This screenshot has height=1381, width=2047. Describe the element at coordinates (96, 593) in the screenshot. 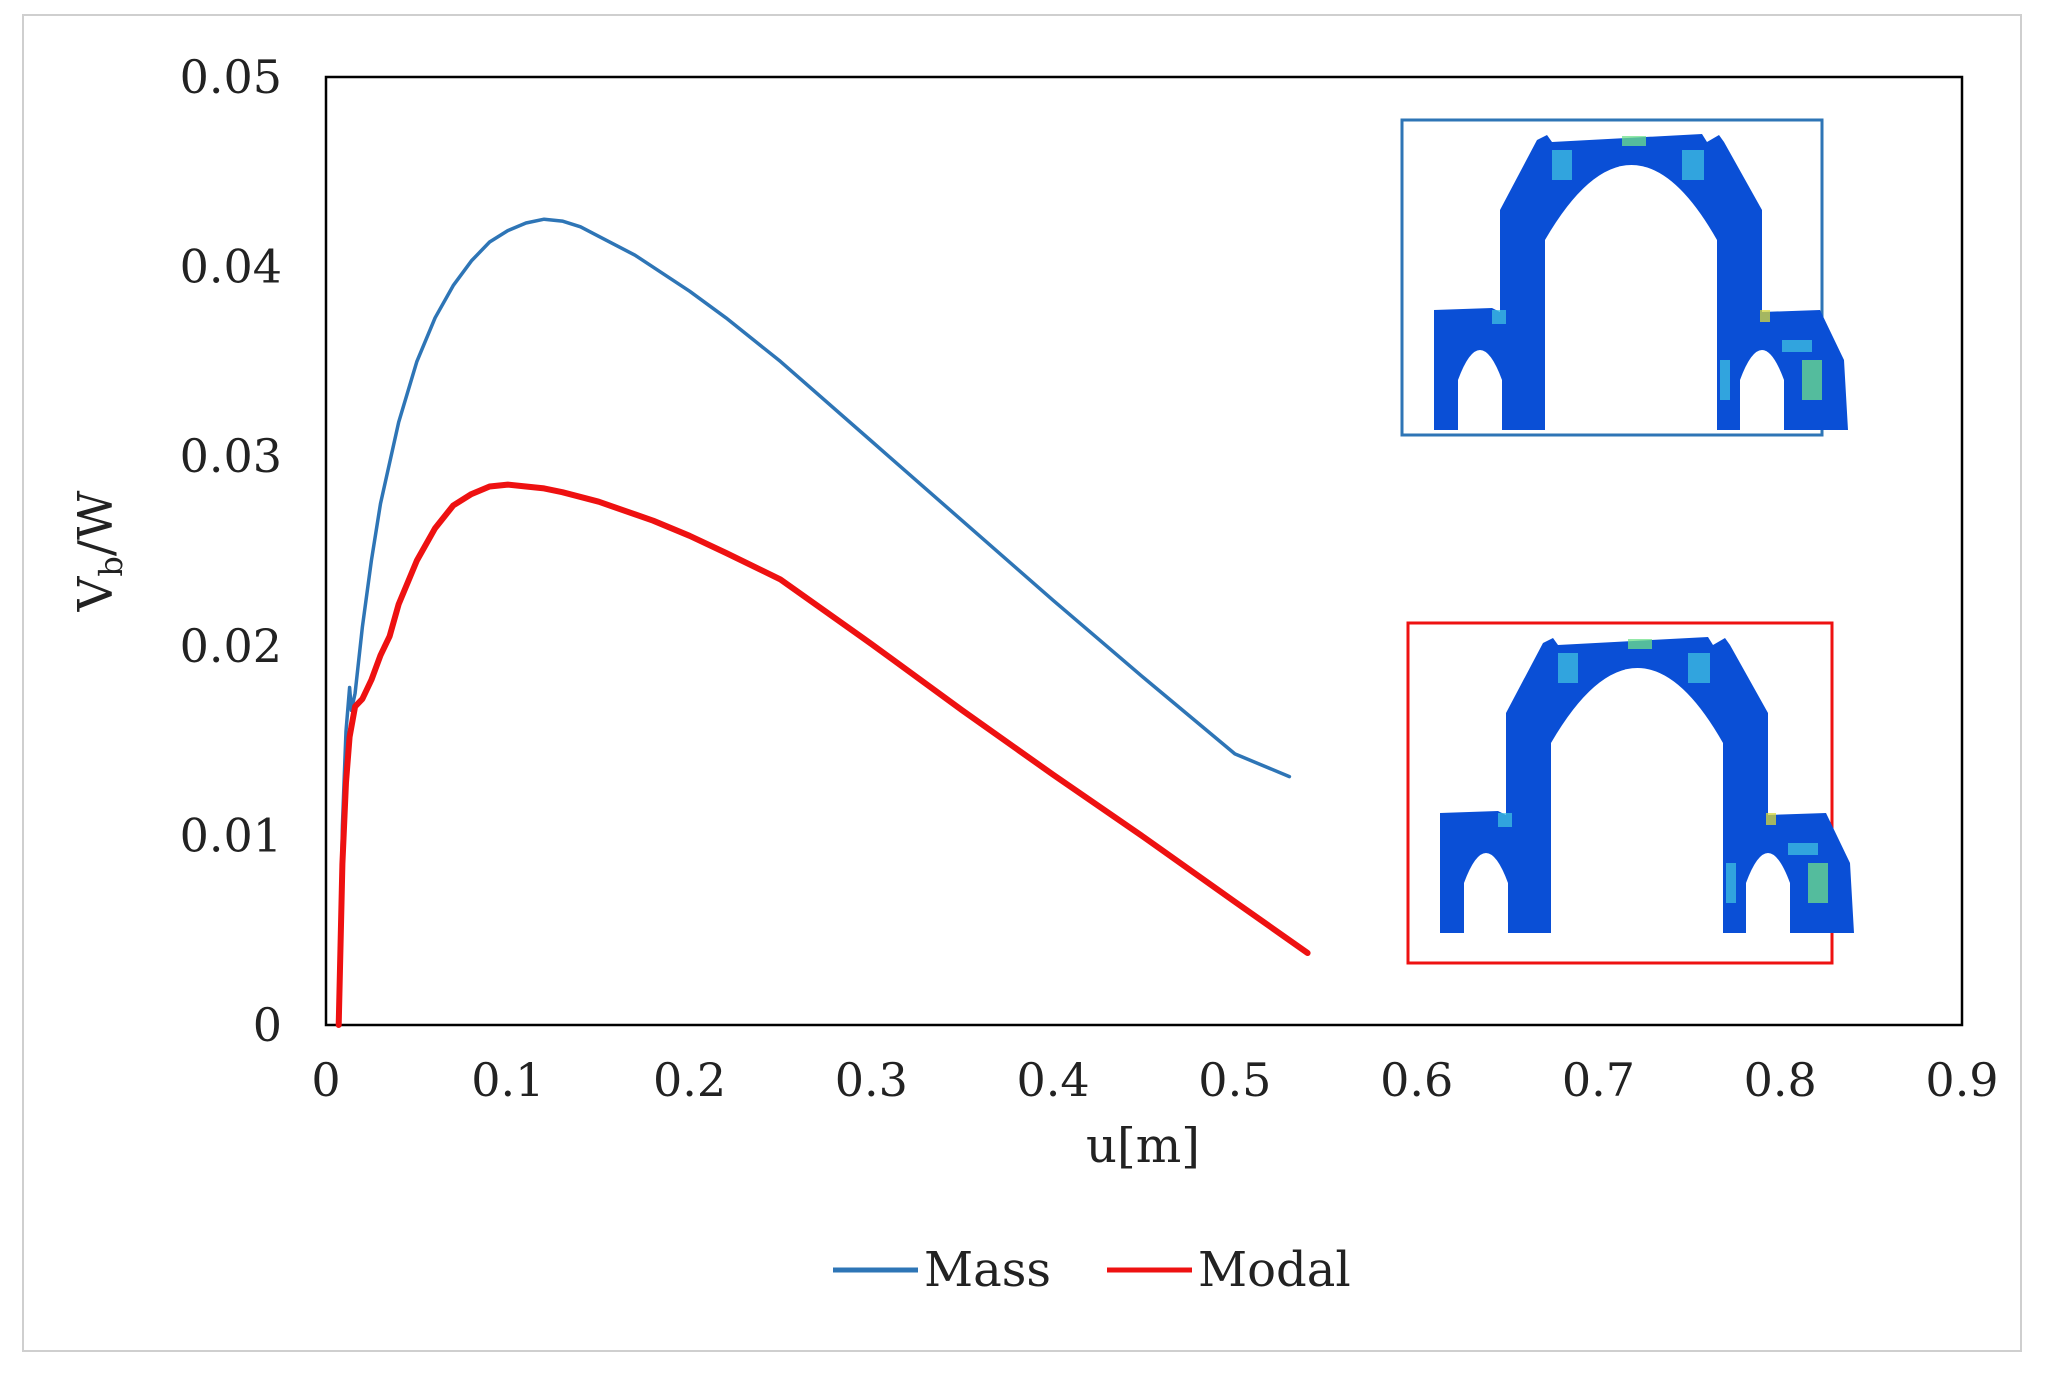

I see `y-axis-label-base: V` at that location.